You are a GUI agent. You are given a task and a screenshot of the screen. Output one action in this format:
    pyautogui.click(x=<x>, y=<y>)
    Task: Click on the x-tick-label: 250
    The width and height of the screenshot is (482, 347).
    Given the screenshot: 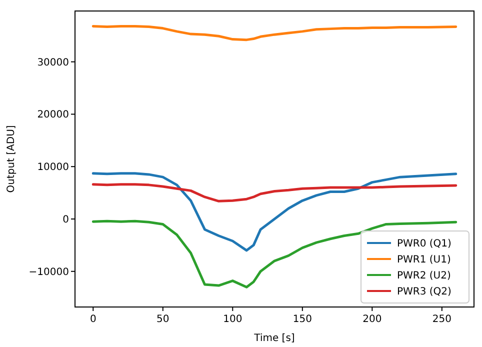 What is the action you would take?
    pyautogui.click(x=442, y=319)
    